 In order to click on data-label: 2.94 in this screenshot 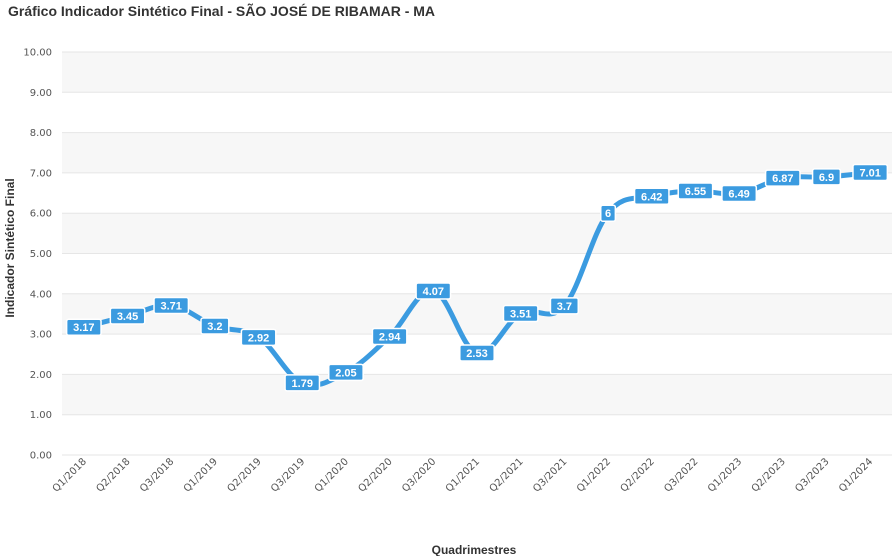, I will do `click(389, 336)`.